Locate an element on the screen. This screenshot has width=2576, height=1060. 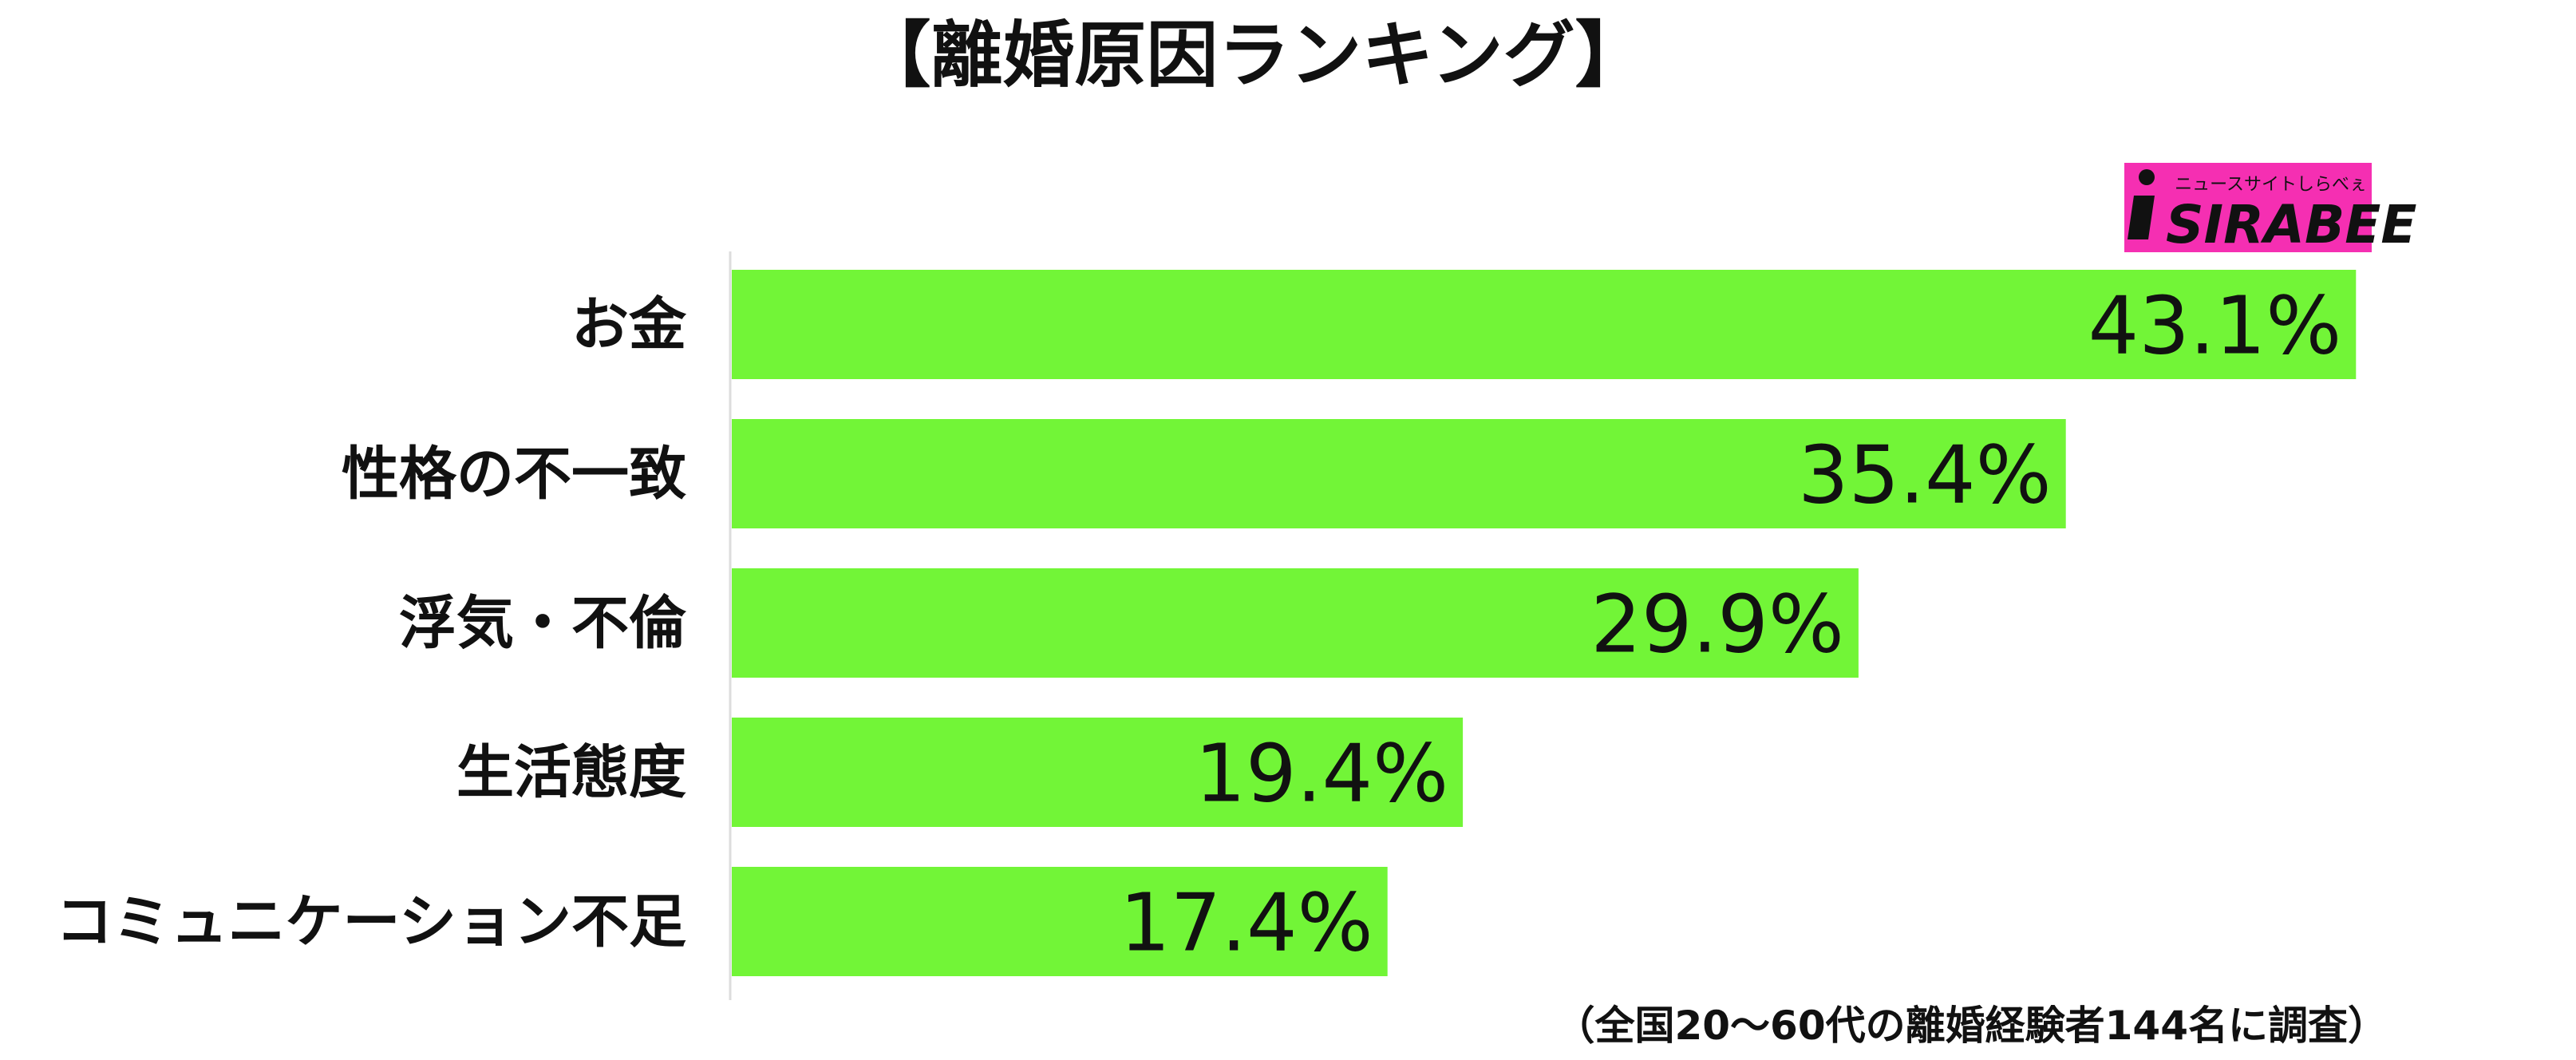
chart-title: 【離婚原因ランキング】 is located at coordinates (1252, 55).